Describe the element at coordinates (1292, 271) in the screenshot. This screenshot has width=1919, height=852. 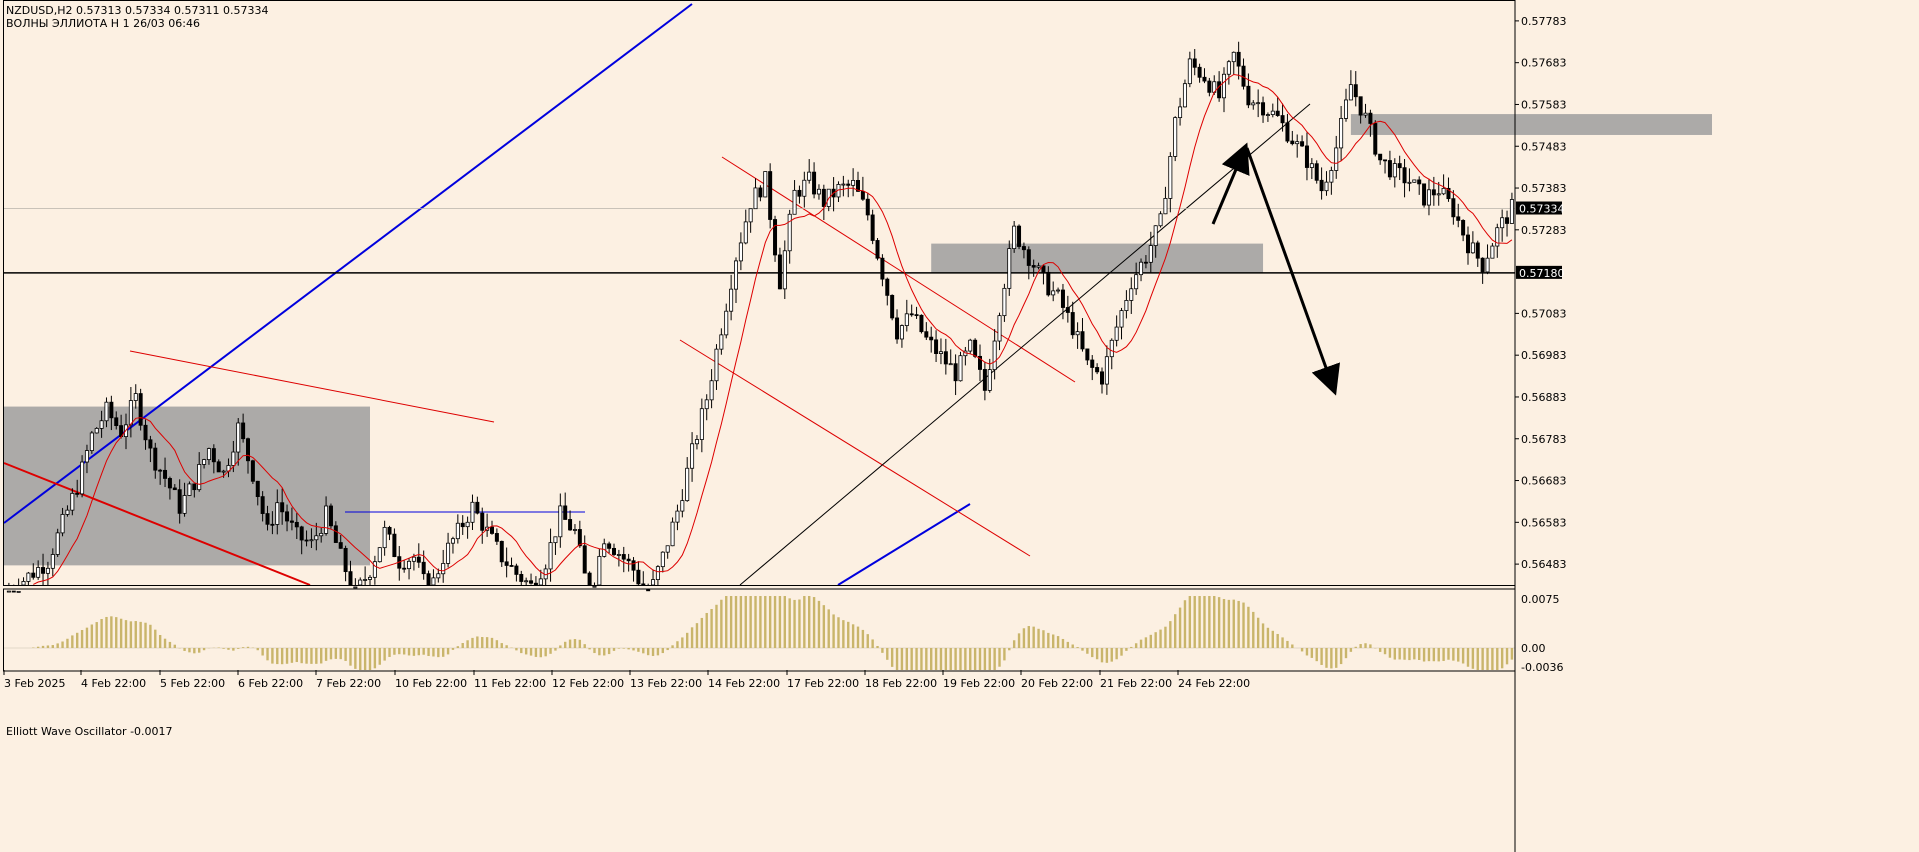
I see `projection-arrow-down` at that location.